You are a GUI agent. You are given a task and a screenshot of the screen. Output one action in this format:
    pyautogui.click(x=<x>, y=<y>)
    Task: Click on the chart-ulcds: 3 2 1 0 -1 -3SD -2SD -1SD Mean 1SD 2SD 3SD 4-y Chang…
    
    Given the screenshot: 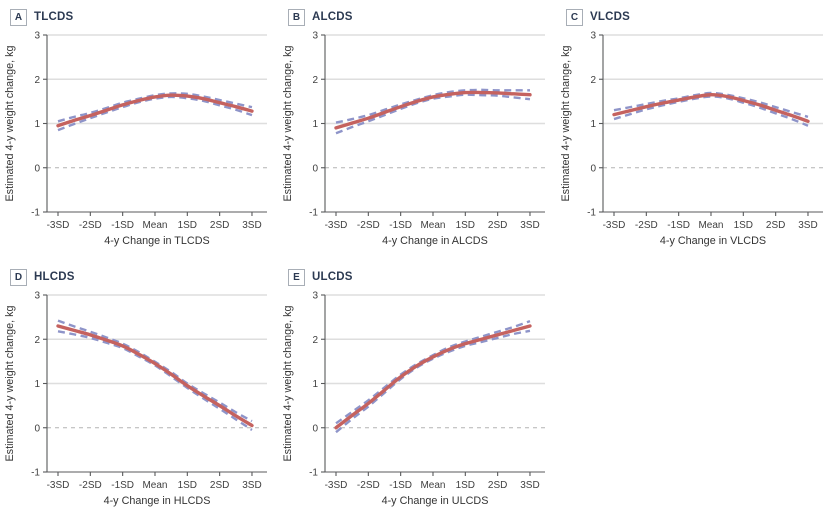 What is the action you would take?
    pyautogui.click(x=413, y=399)
    